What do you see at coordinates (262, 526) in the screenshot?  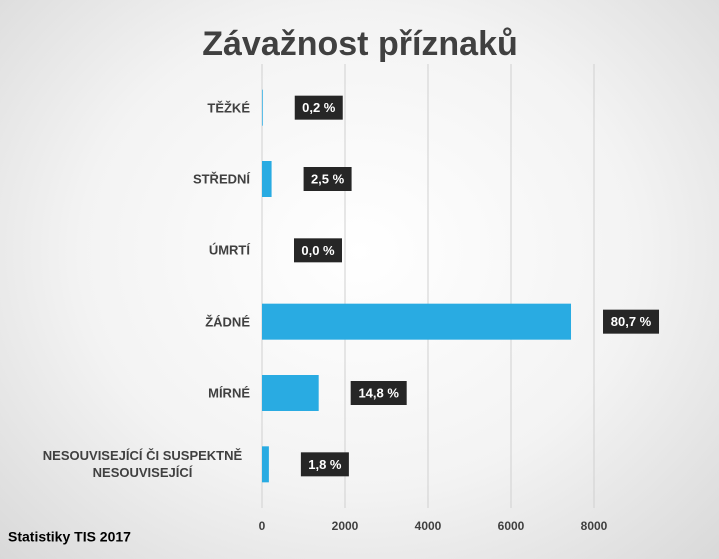 I see `x-tick-label: 0` at bounding box center [262, 526].